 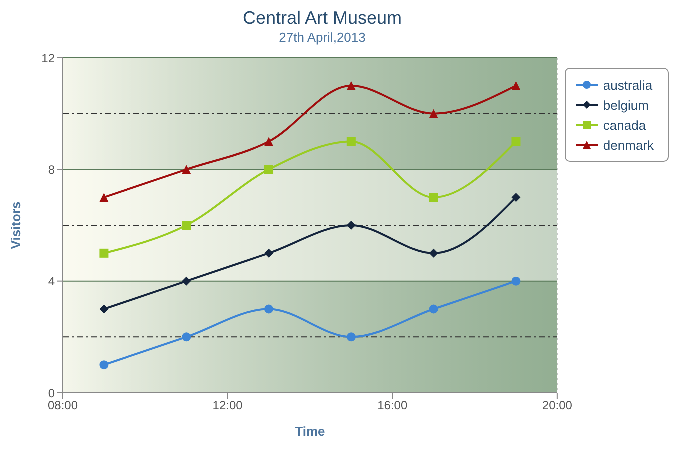 I want to click on x-tick-label: 12:00, so click(x=228, y=405).